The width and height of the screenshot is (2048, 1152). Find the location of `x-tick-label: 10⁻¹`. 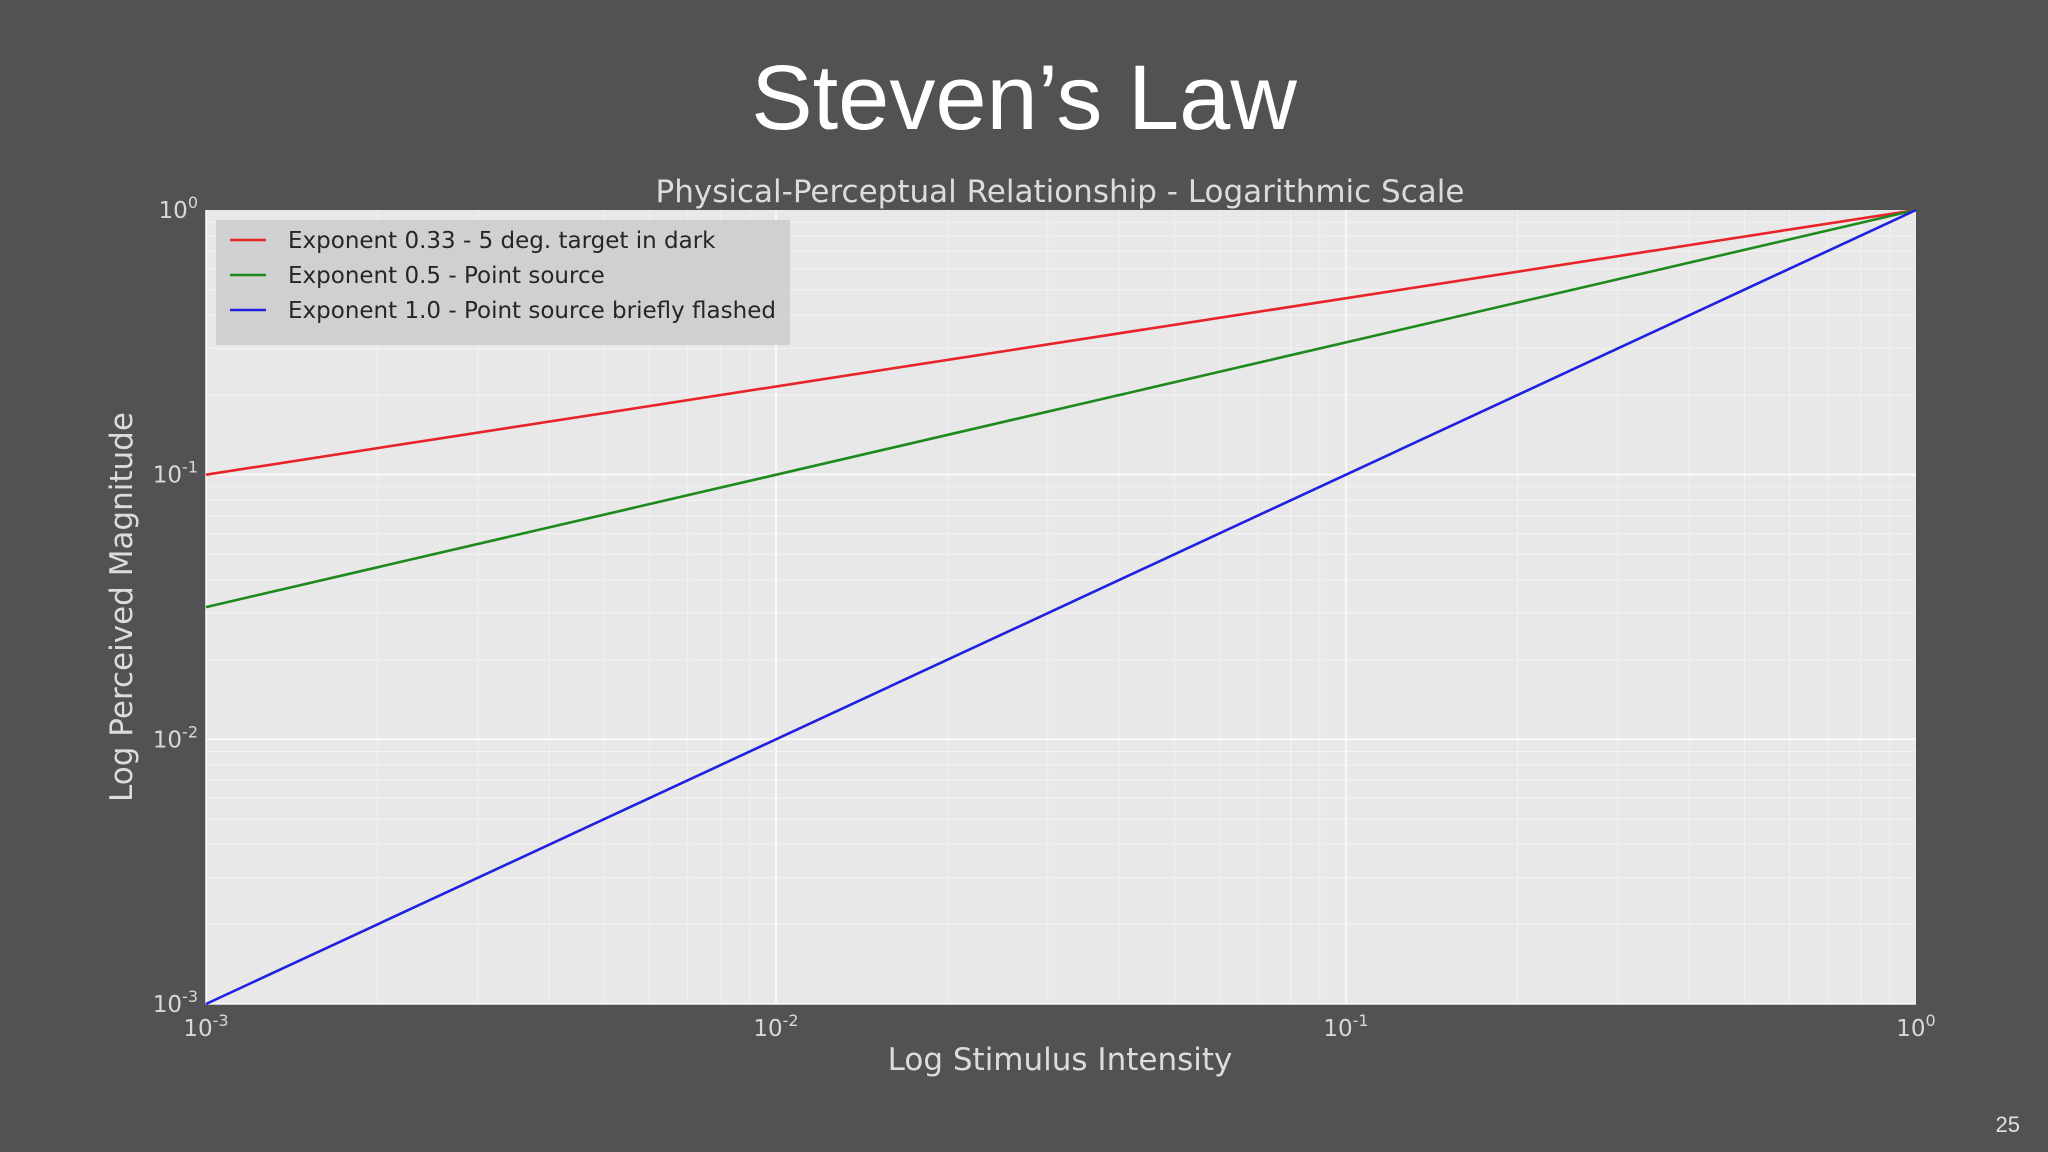

x-tick-label: 10⁻¹ is located at coordinates (1345, 1026).